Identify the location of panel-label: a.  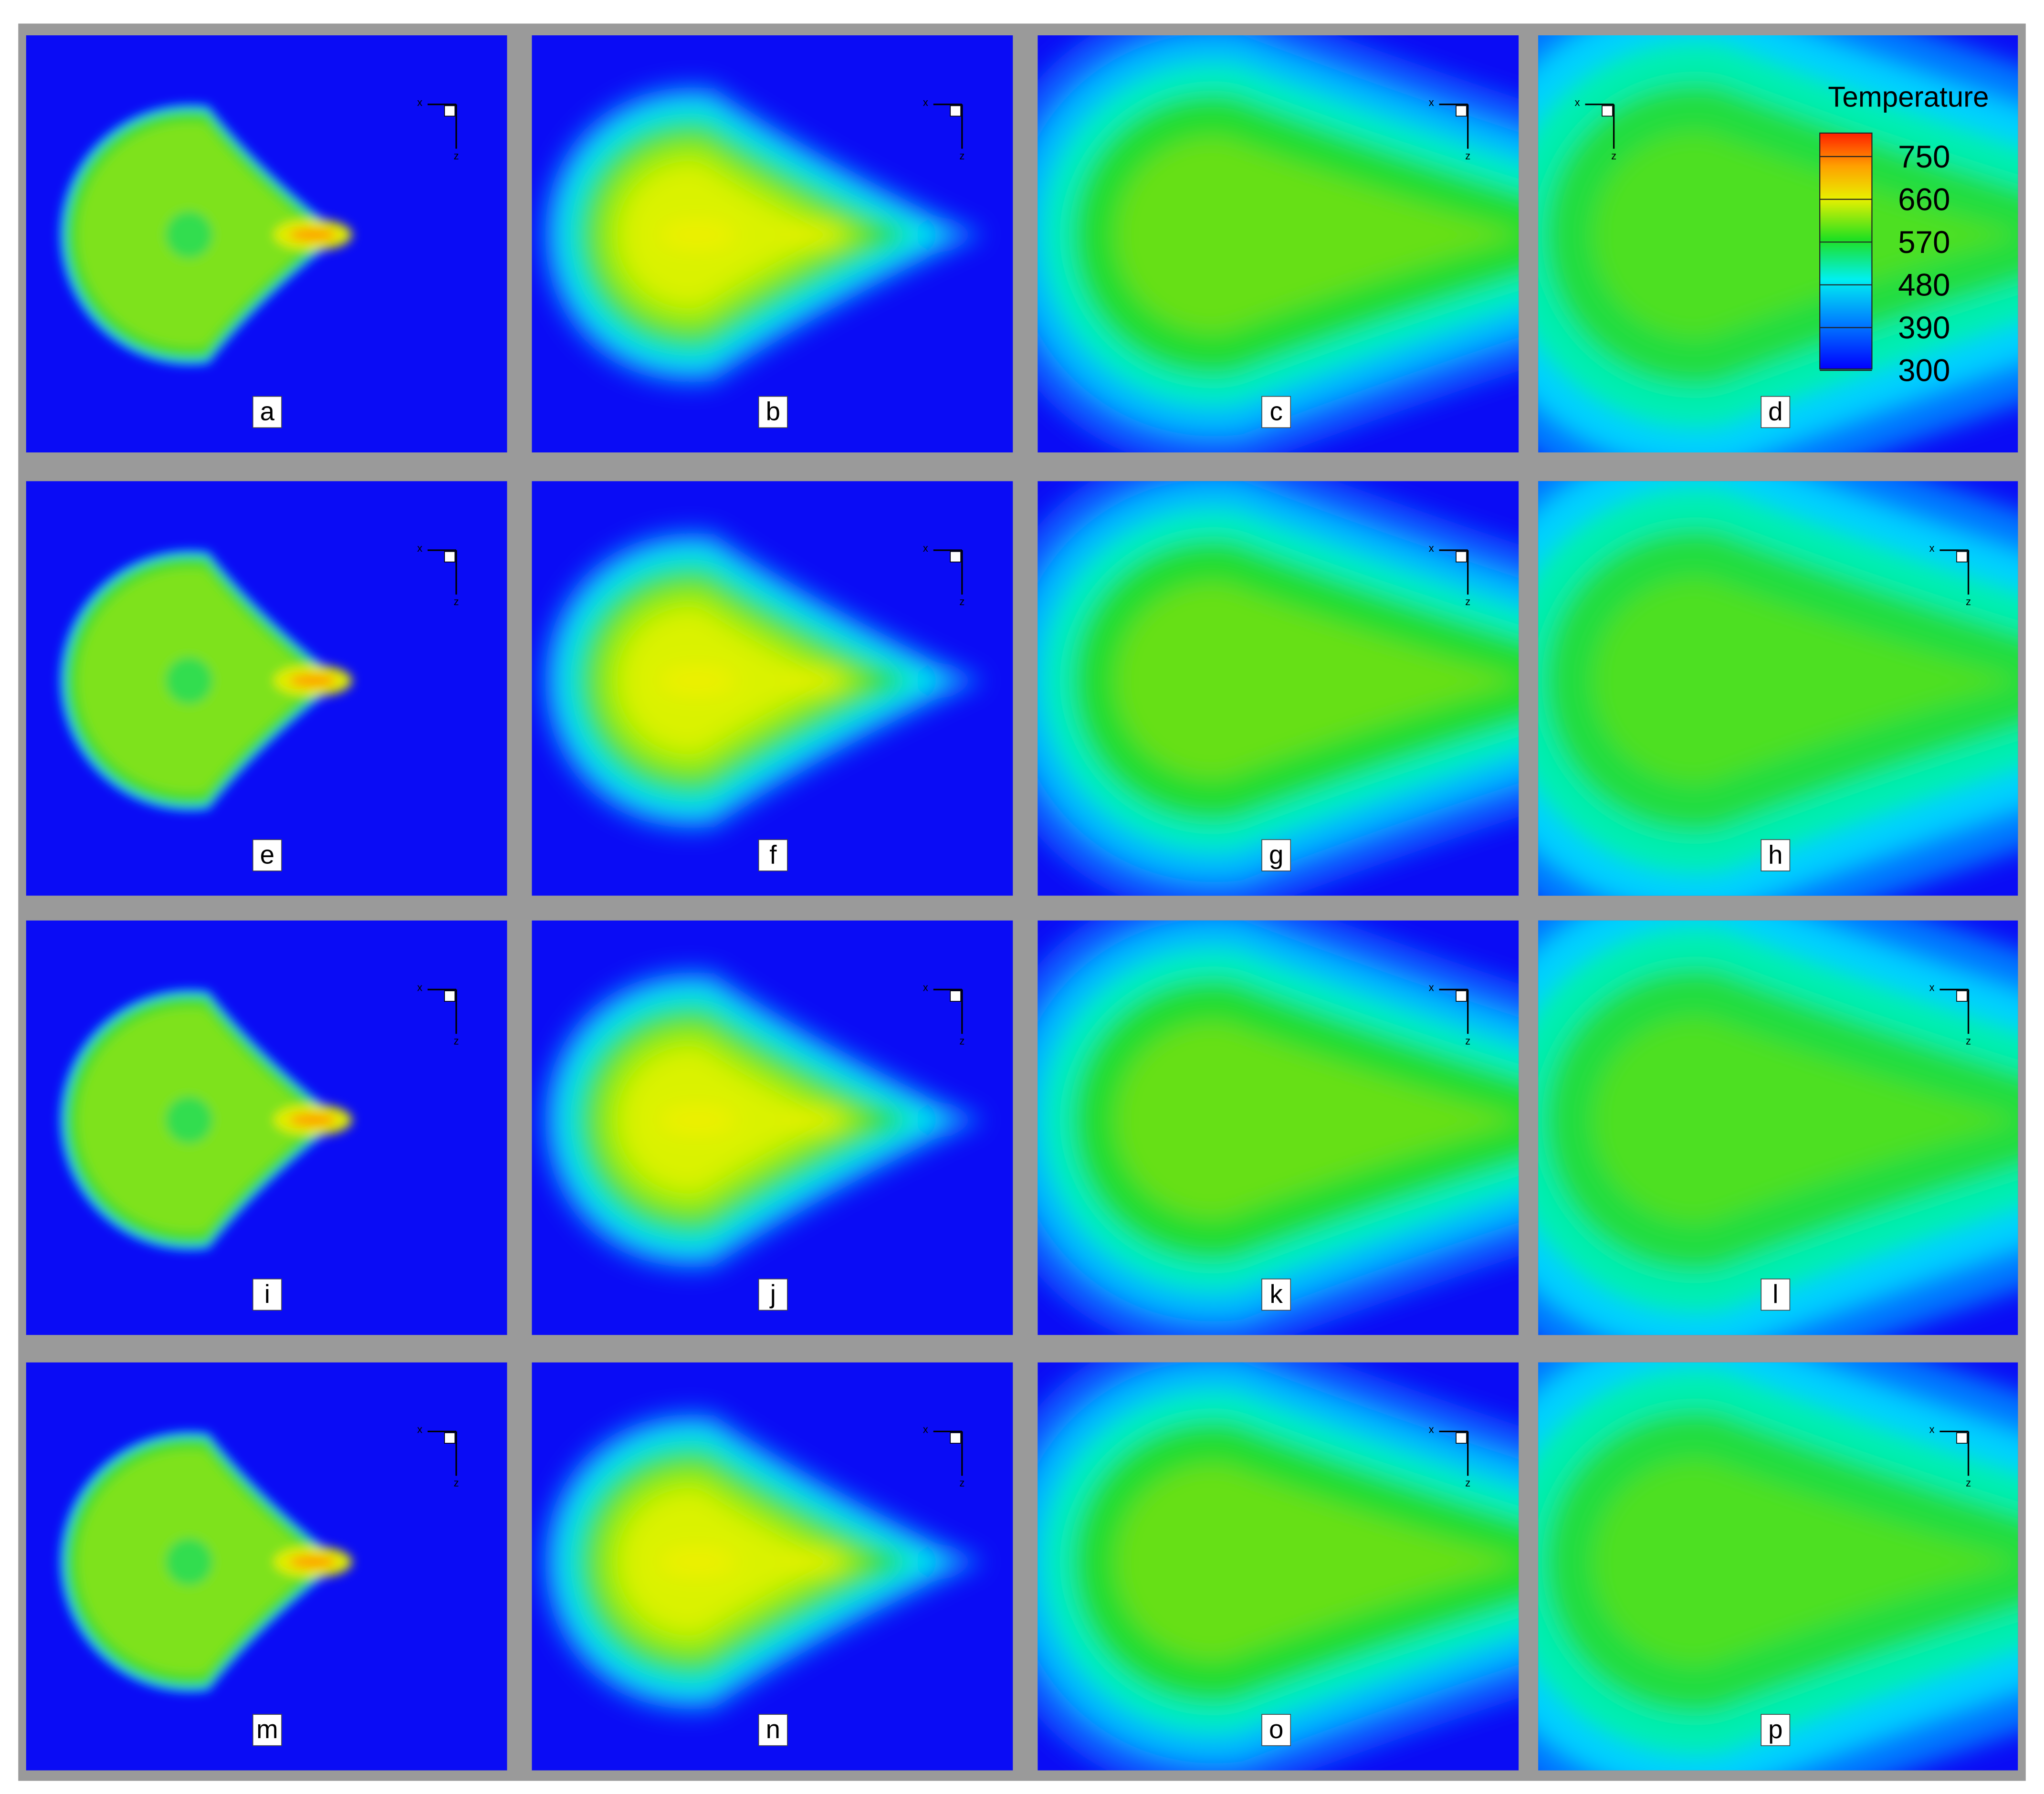
(267, 411).